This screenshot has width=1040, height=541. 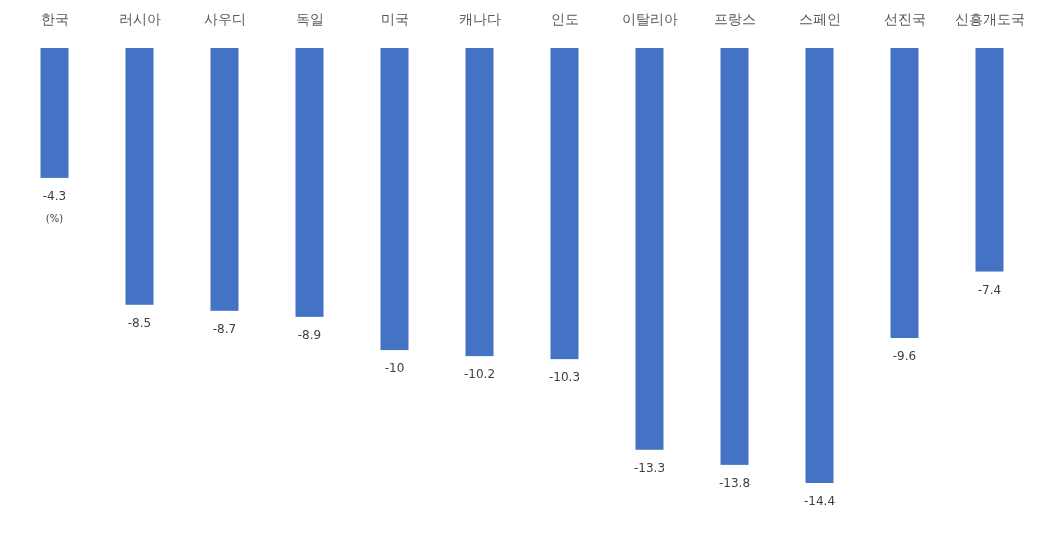 I want to click on category: 스페인, so click(x=819, y=19).